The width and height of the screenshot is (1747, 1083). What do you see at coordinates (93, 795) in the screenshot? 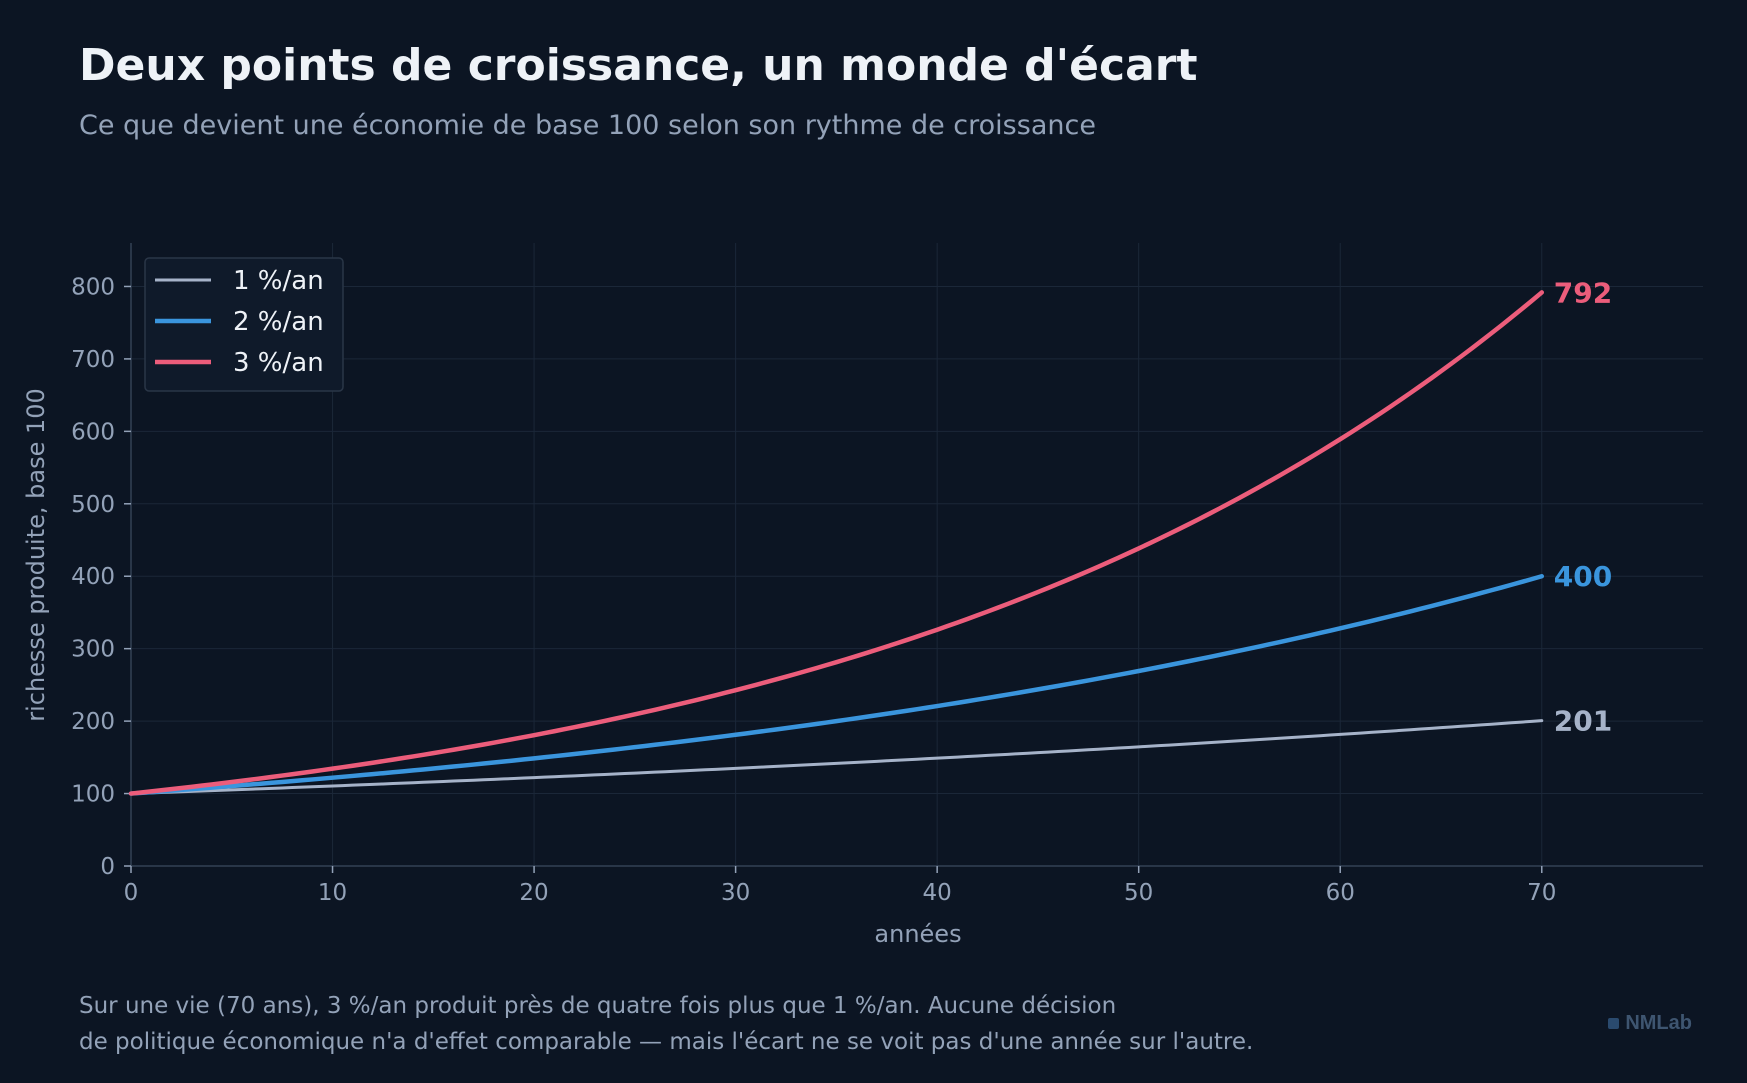
I see `y-tick-label: 100` at bounding box center [93, 795].